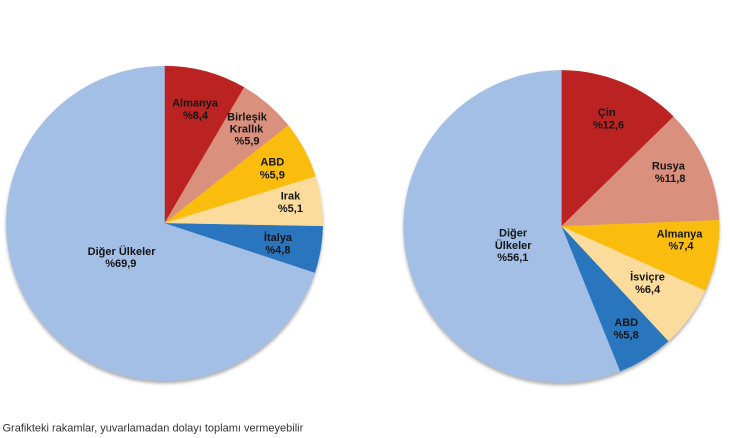  What do you see at coordinates (277, 250) in the screenshot?
I see `svg-text: %4,8` at bounding box center [277, 250].